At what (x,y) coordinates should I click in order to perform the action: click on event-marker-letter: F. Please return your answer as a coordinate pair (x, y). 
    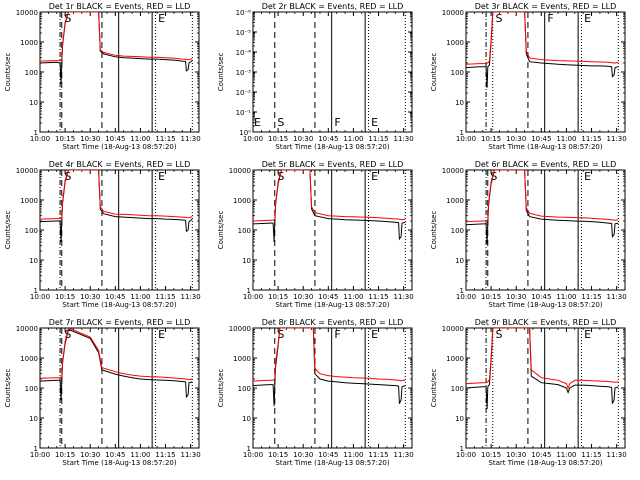
    Looking at the image, I should click on (337, 334).